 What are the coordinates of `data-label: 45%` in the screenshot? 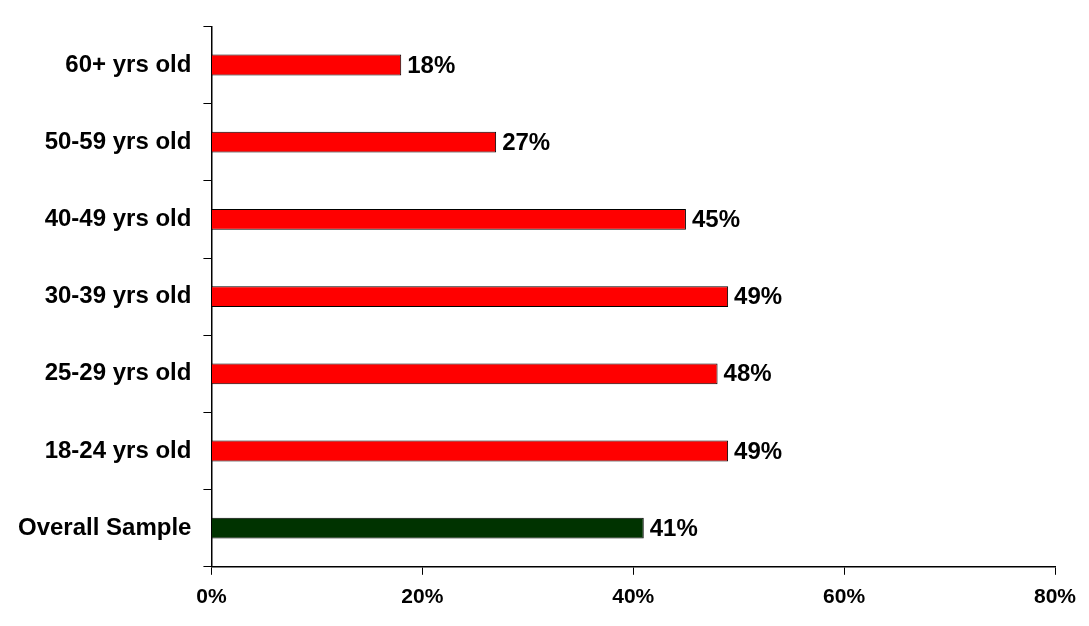 It's located at (715, 219).